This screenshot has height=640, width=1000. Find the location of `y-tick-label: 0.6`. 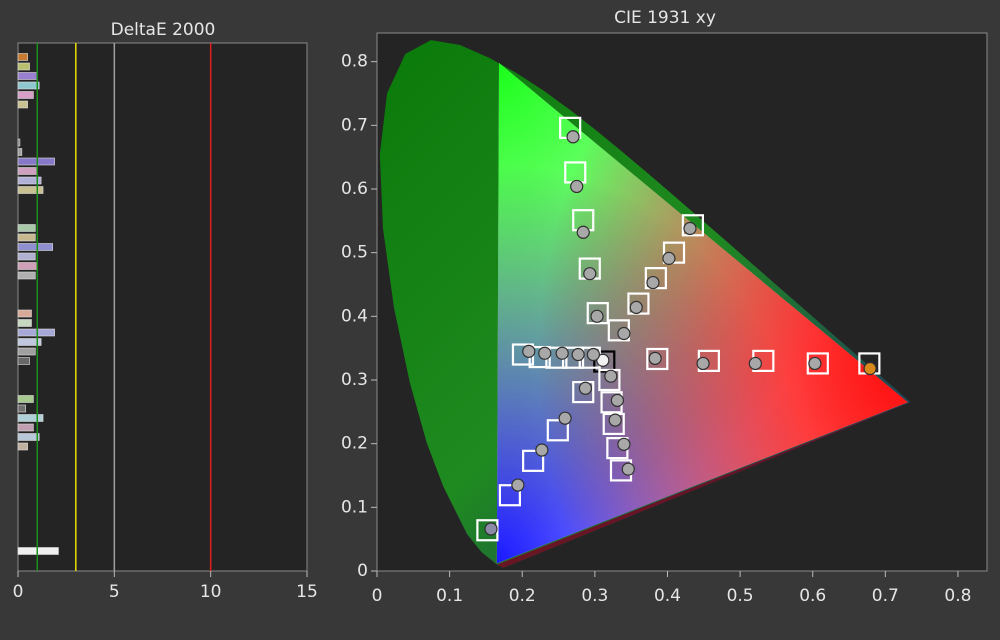

y-tick-label: 0.6 is located at coordinates (354, 189).